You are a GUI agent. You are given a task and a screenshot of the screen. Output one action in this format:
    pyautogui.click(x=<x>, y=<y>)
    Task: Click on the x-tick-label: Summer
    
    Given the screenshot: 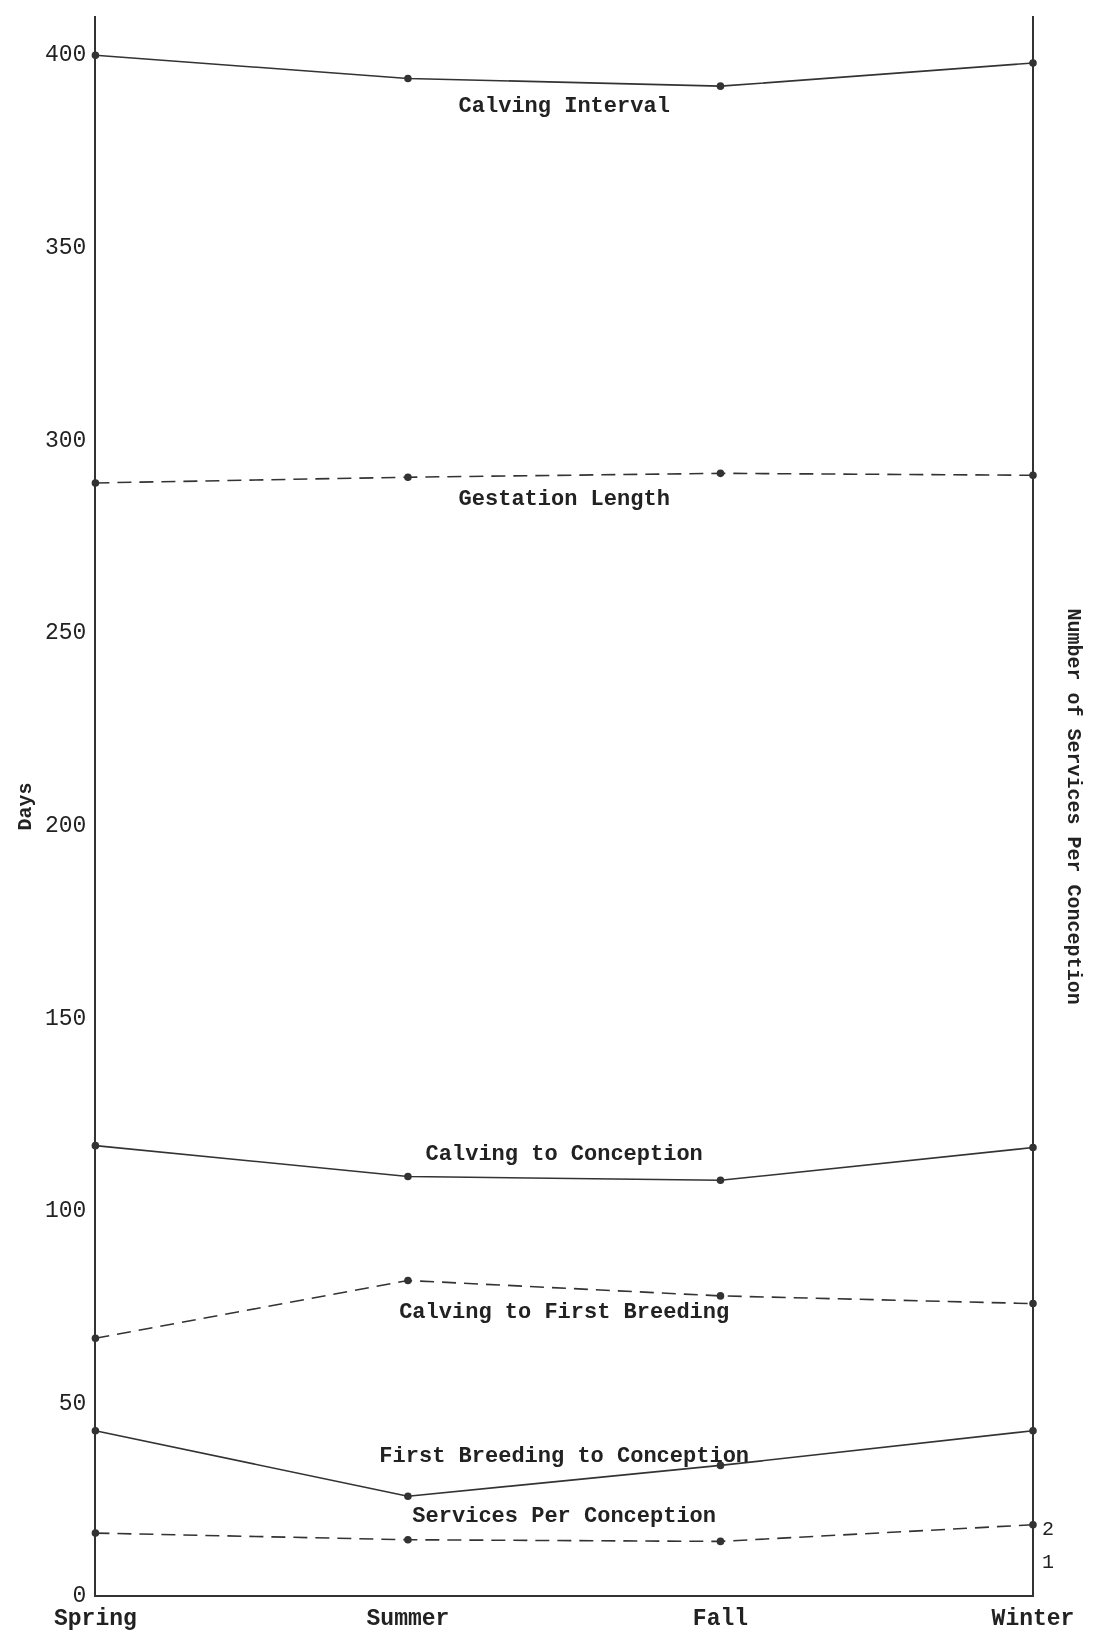 What is the action you would take?
    pyautogui.click(x=408, y=1619)
    